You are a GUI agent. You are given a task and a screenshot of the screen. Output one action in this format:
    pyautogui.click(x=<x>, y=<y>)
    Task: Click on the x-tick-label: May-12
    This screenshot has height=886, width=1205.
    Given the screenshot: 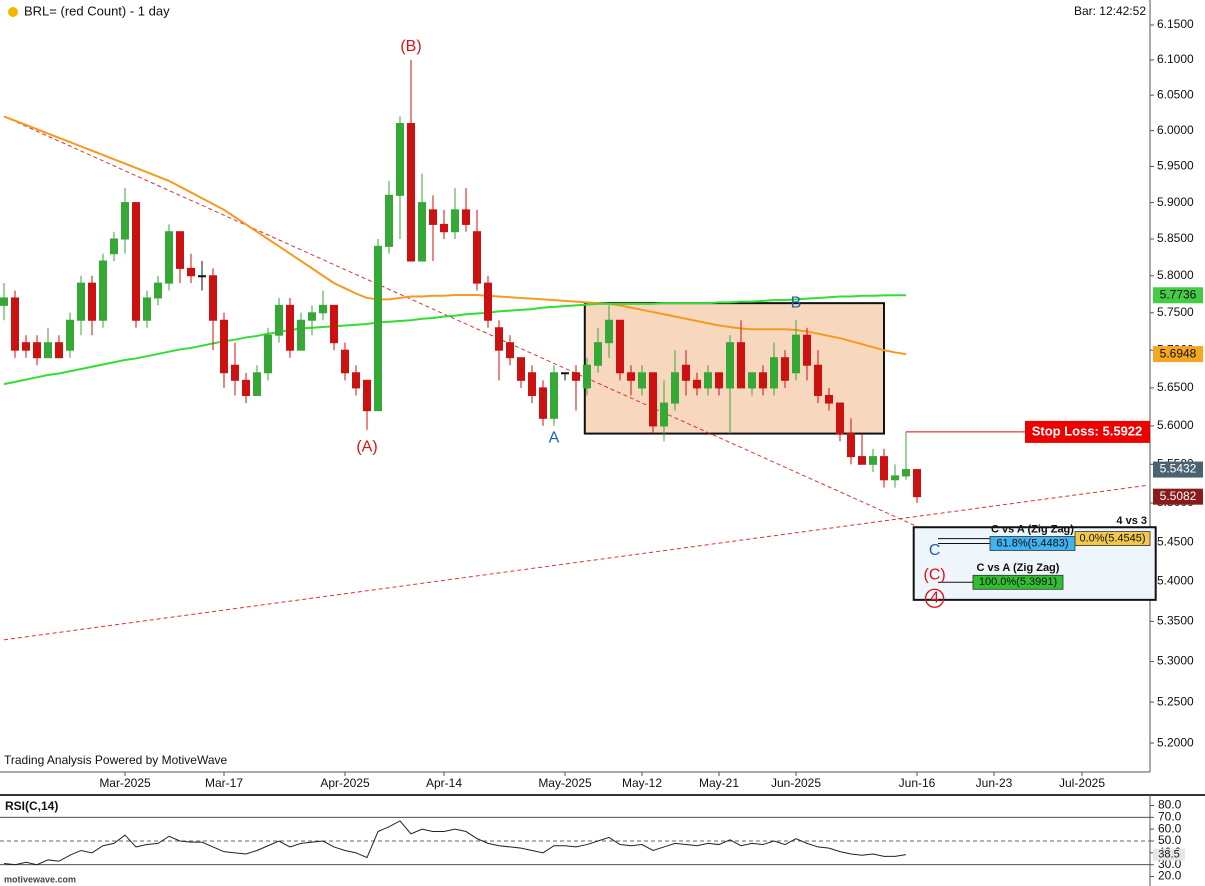 What is the action you would take?
    pyautogui.click(x=642, y=783)
    